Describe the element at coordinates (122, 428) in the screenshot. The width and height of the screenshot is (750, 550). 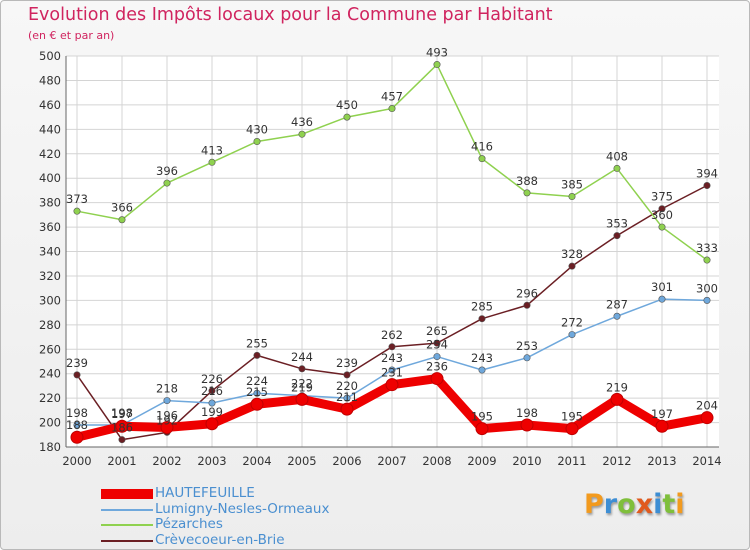
I see `data-label: 186` at that location.